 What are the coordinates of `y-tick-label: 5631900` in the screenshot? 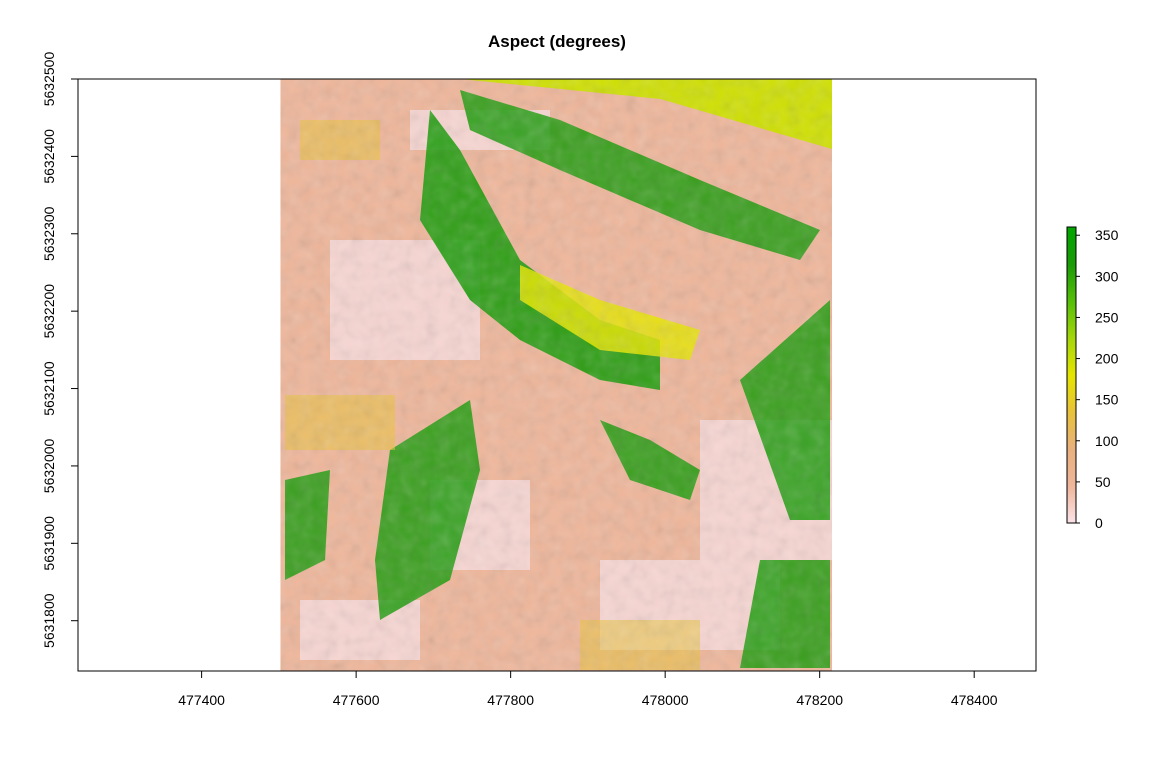 It's located at (49, 543).